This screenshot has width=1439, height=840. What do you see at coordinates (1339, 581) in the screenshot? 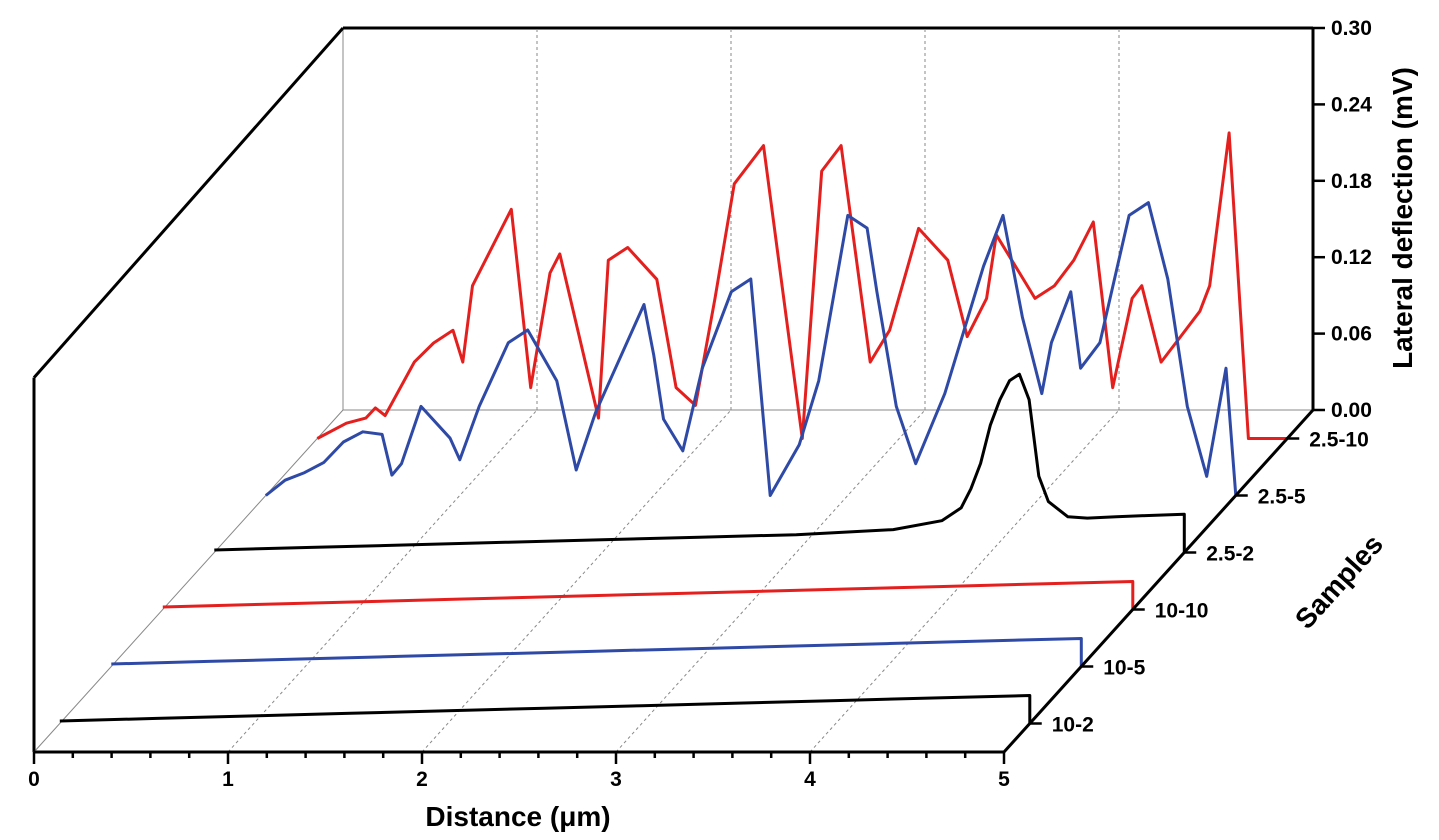
I see `y-axis-title: Samples` at bounding box center [1339, 581].